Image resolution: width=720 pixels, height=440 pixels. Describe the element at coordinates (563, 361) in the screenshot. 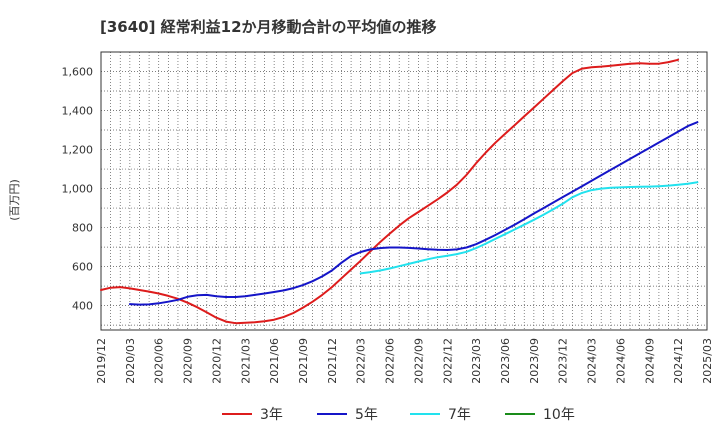

I see `x-tick-label: 2023/12` at that location.